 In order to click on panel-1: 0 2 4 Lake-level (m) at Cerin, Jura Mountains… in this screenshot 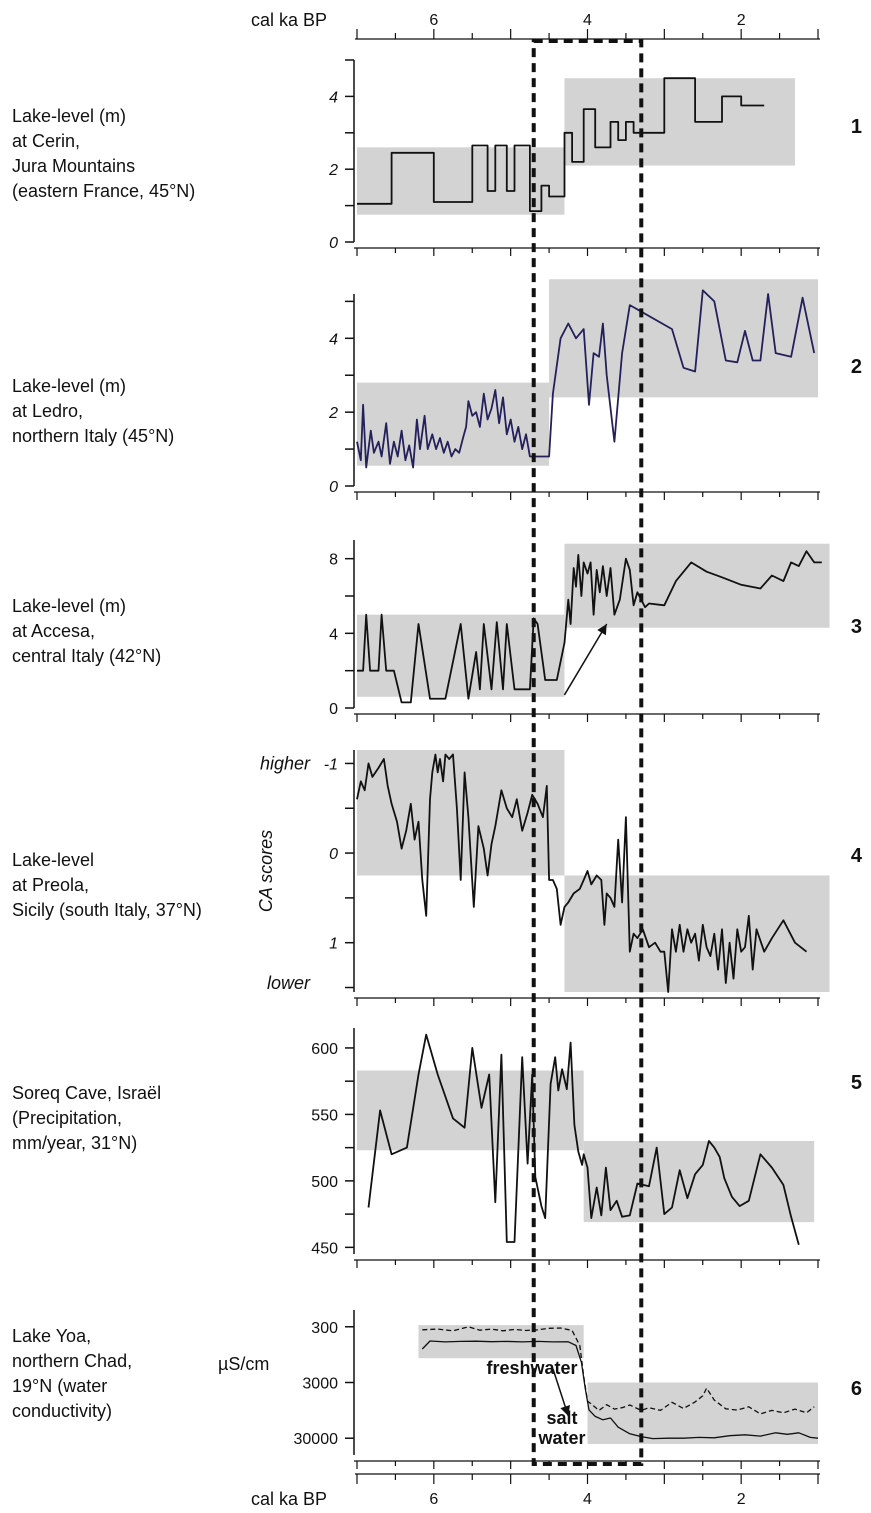, I will do `click(437, 157)`.